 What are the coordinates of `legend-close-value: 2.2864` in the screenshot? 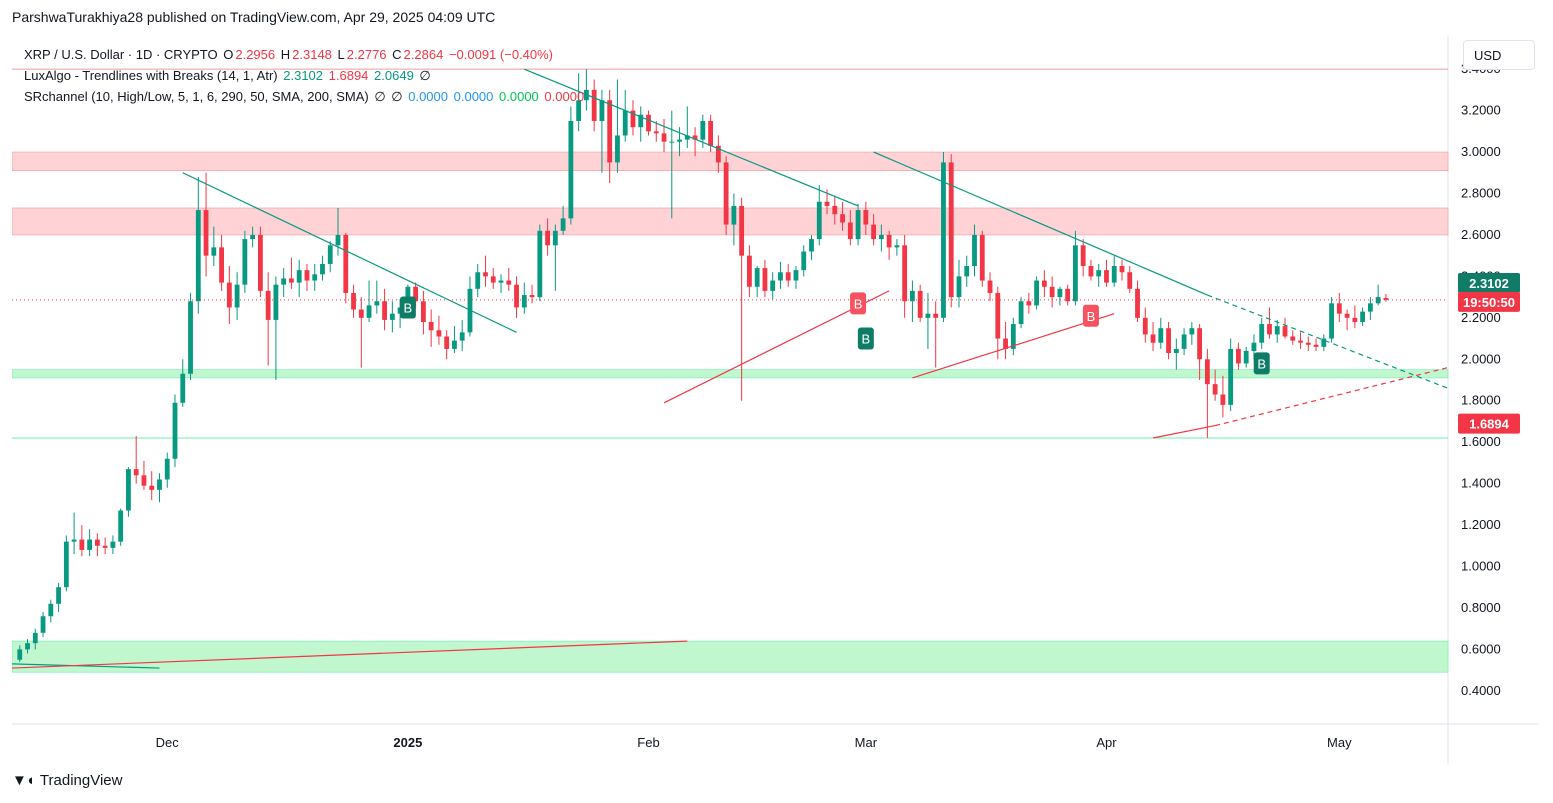 It's located at (423, 54).